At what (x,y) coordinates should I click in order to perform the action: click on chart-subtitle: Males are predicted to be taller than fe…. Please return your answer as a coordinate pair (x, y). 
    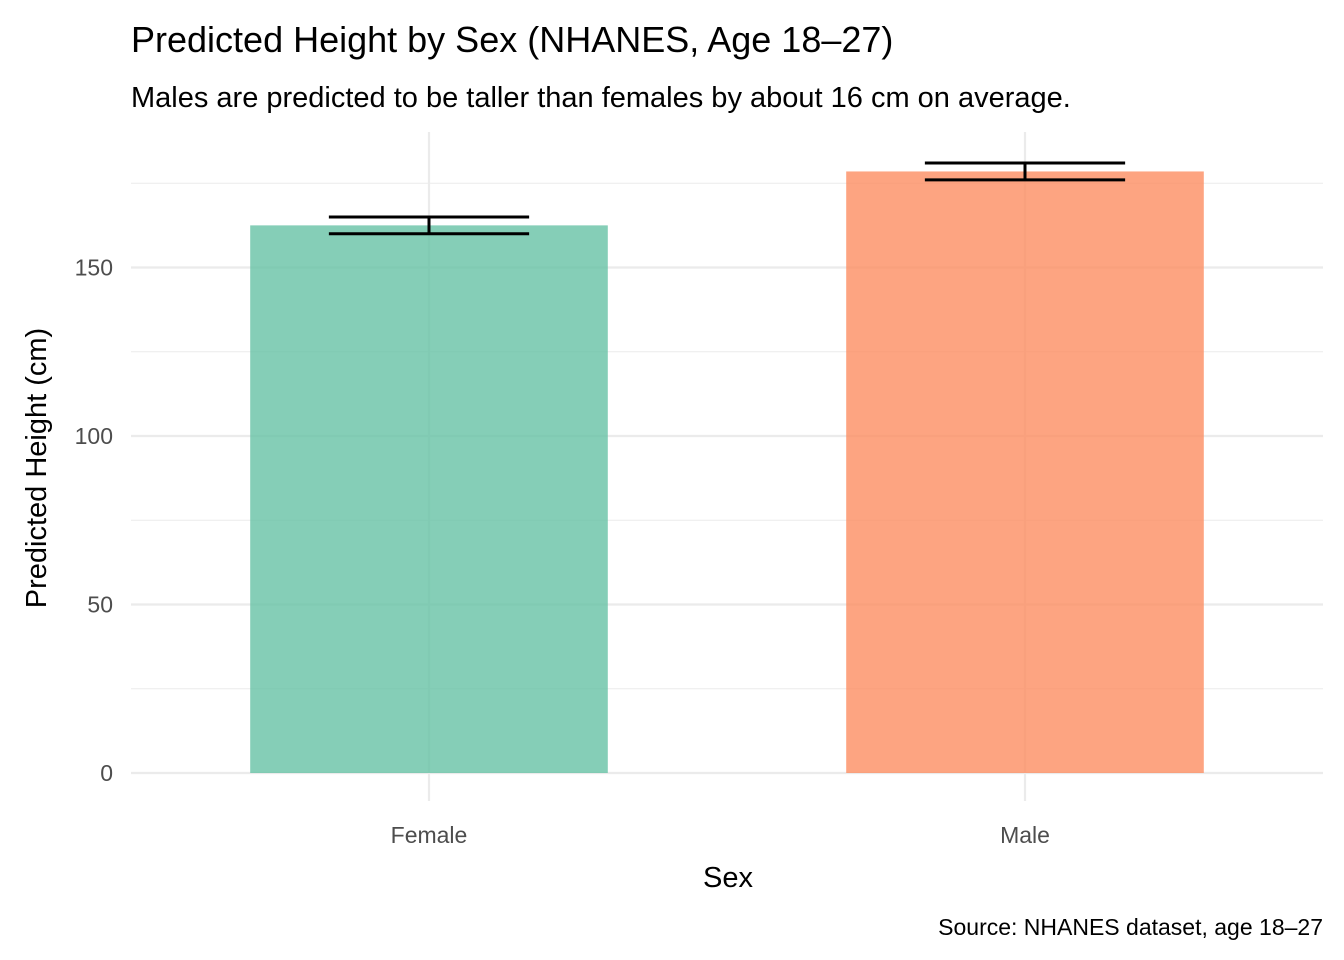
    Looking at the image, I should click on (601, 98).